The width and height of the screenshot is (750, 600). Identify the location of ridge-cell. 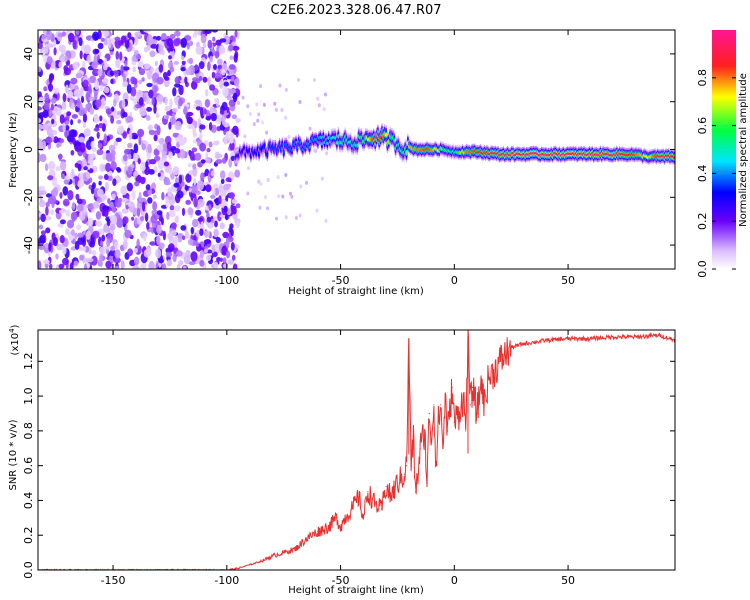
(406, 153).